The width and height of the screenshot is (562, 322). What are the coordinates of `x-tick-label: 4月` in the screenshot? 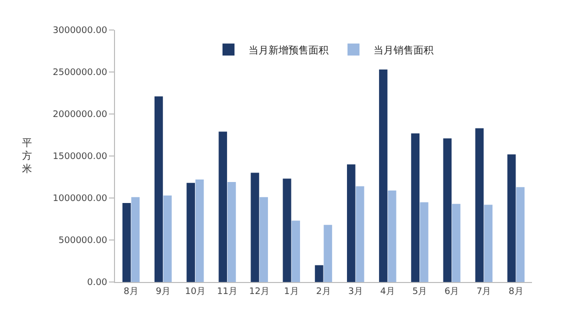 It's located at (388, 291).